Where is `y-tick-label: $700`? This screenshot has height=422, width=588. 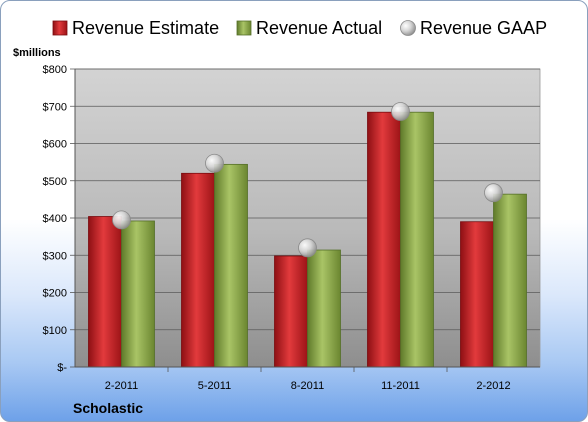 y-tick-label: $700 is located at coordinates (55, 107).